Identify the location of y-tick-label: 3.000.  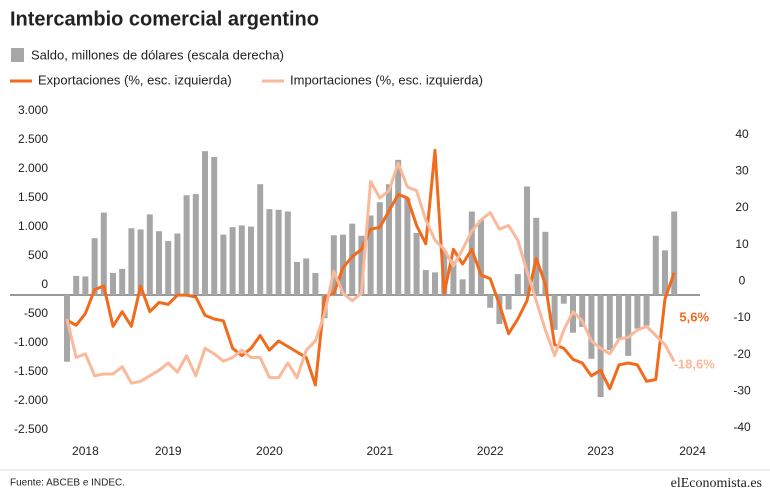
(33, 110).